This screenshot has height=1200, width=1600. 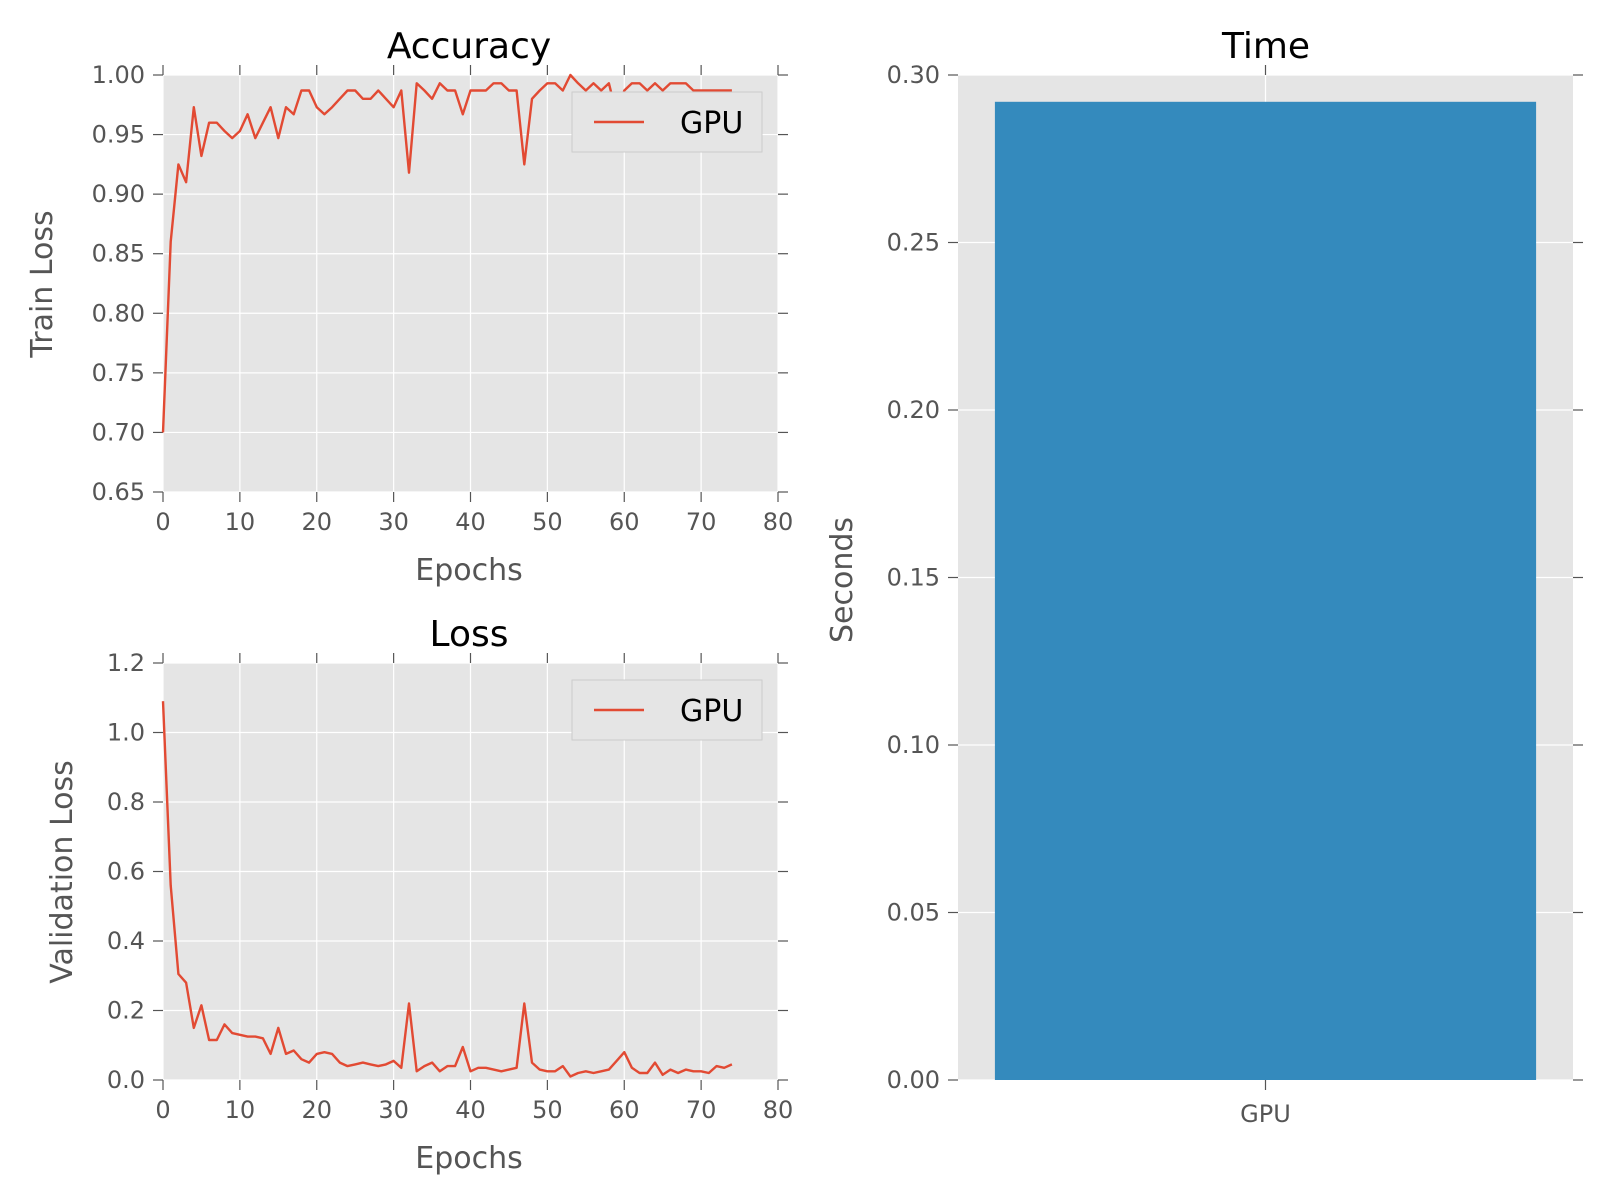 I want to click on time-ytick-label: 0.05, so click(x=913, y=913).